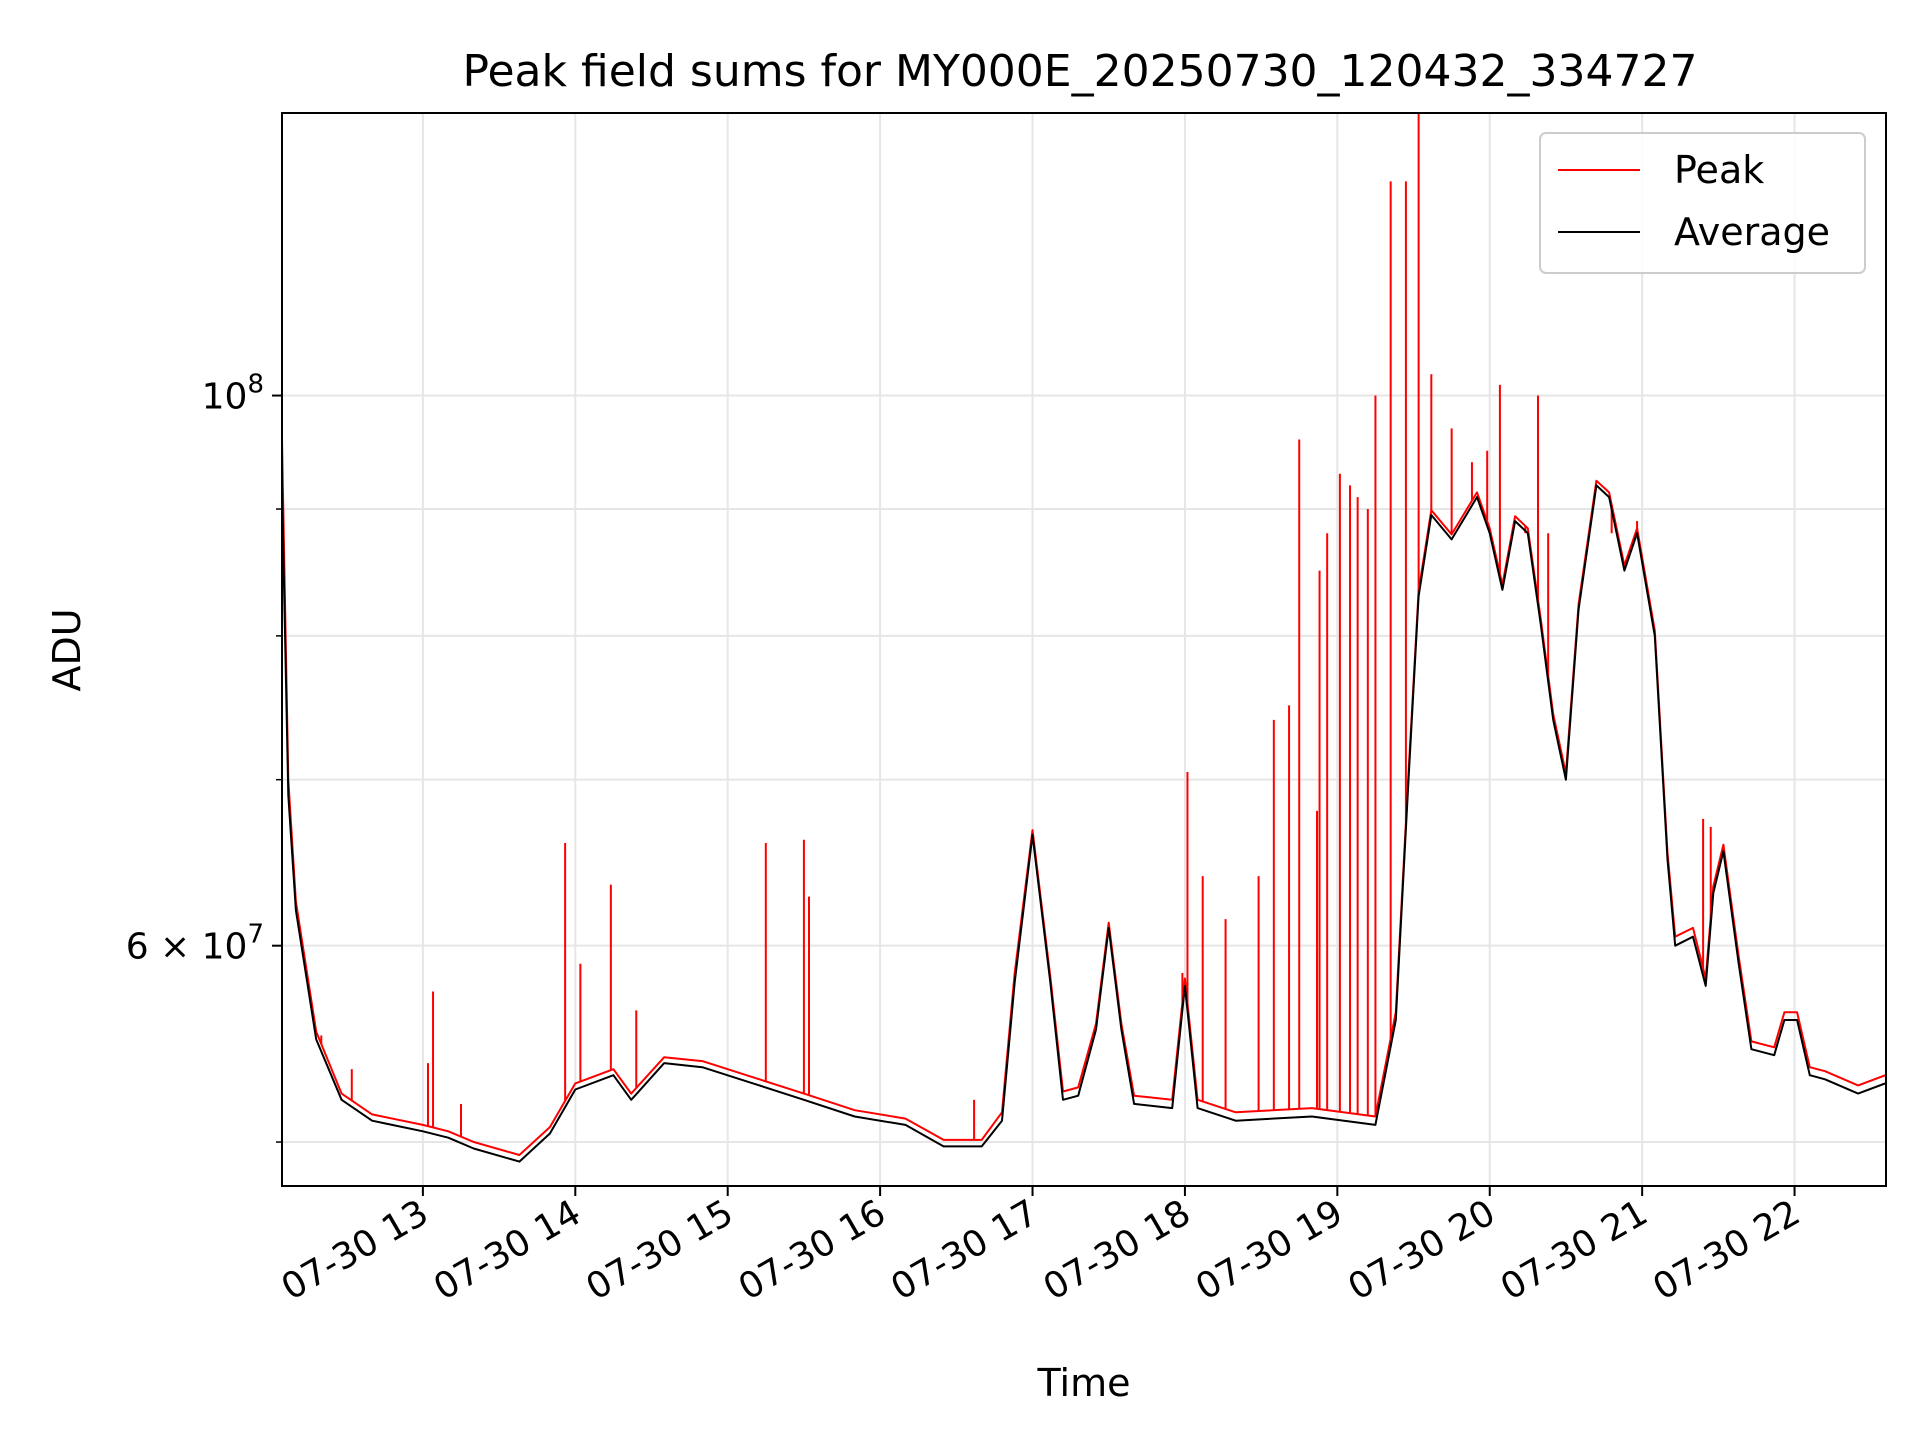  Describe the element at coordinates (233, 394) in the screenshot. I see `y-tick-label: 108` at that location.